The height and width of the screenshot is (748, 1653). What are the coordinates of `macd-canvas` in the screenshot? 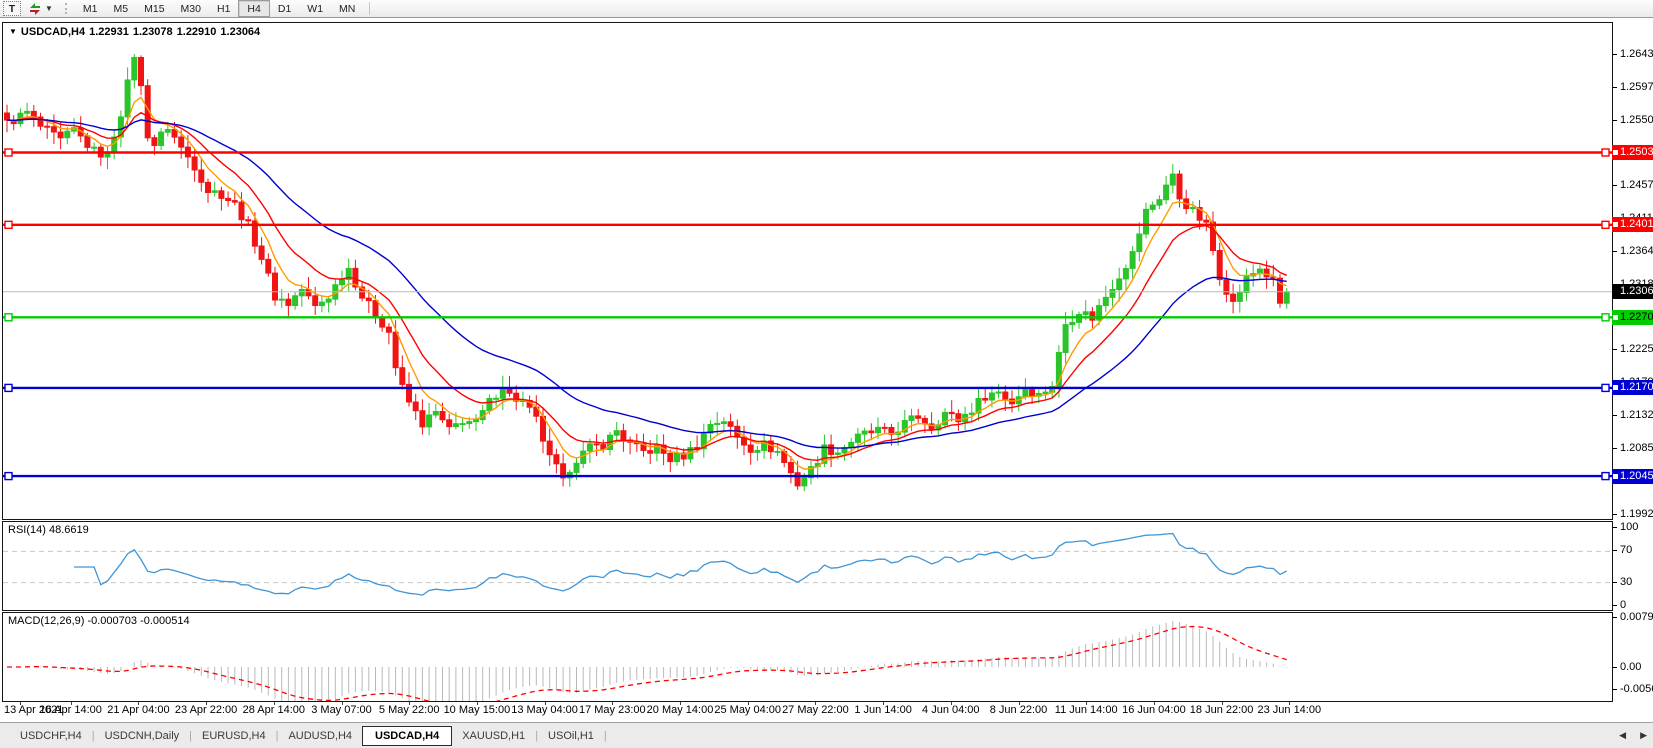 It's located at (807, 657).